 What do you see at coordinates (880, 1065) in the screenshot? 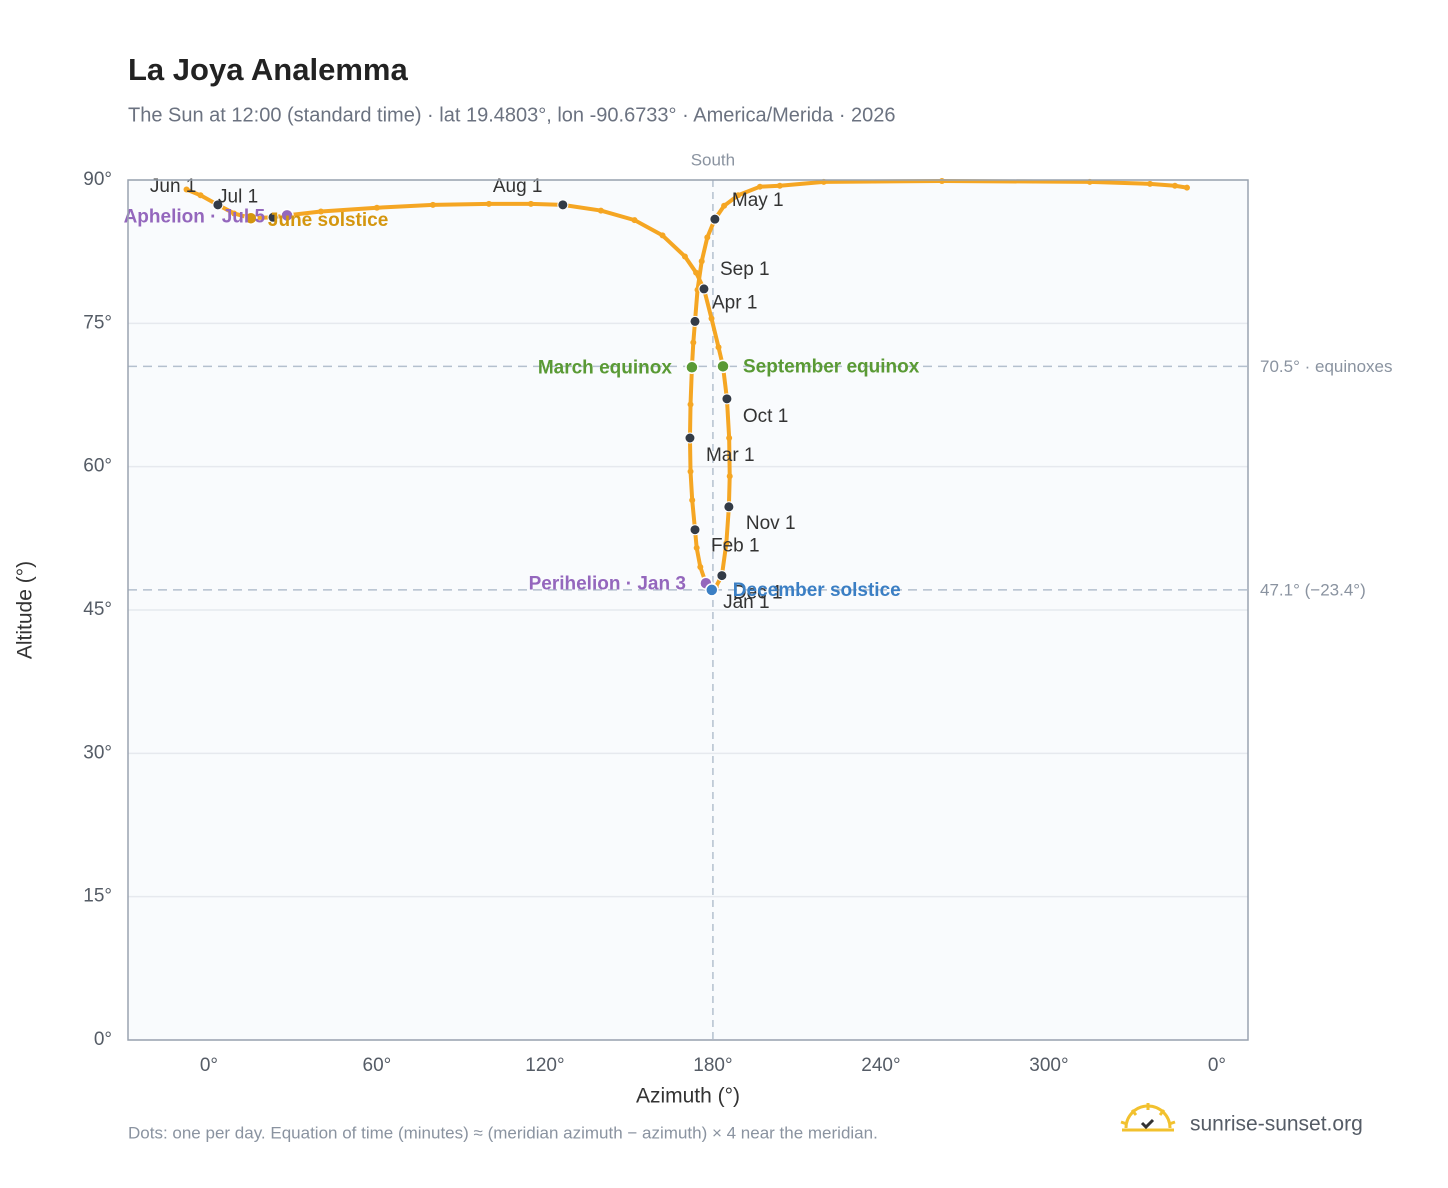
I see `x-tick-label: 240°` at bounding box center [880, 1065].